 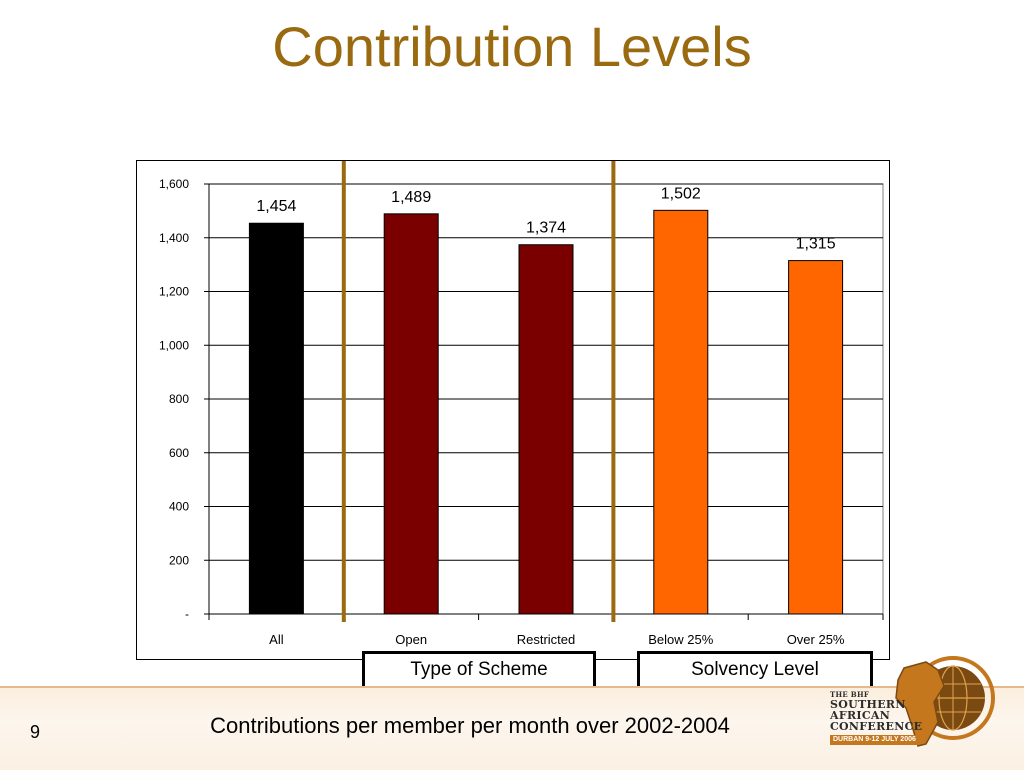 What do you see at coordinates (546, 639) in the screenshot?
I see `category-label: Restricted` at bounding box center [546, 639].